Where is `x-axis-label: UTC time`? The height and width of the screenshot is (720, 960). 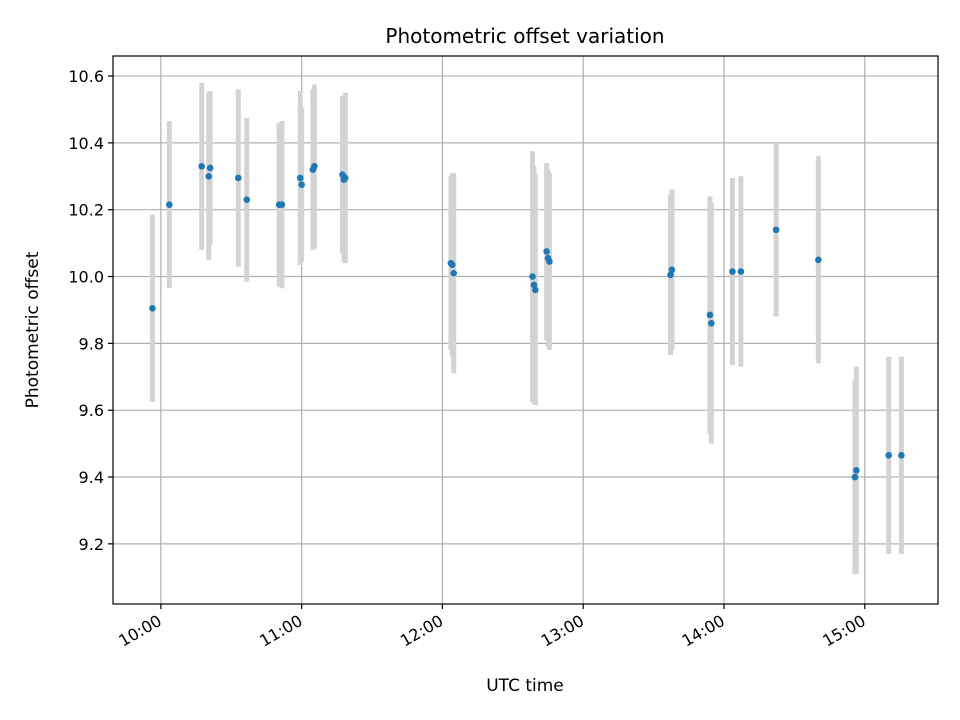 x-axis-label: UTC time is located at coordinates (525, 686).